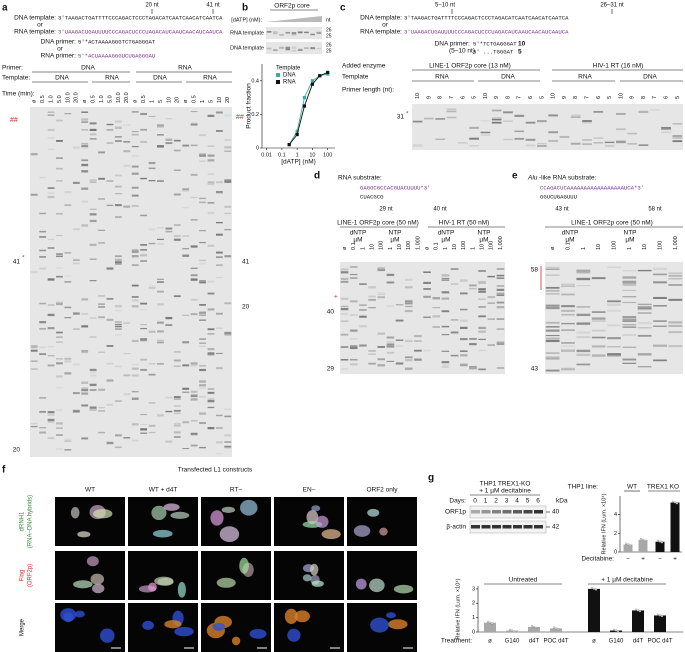 The image size is (685, 652). I want to click on label: kDa, so click(562, 501).